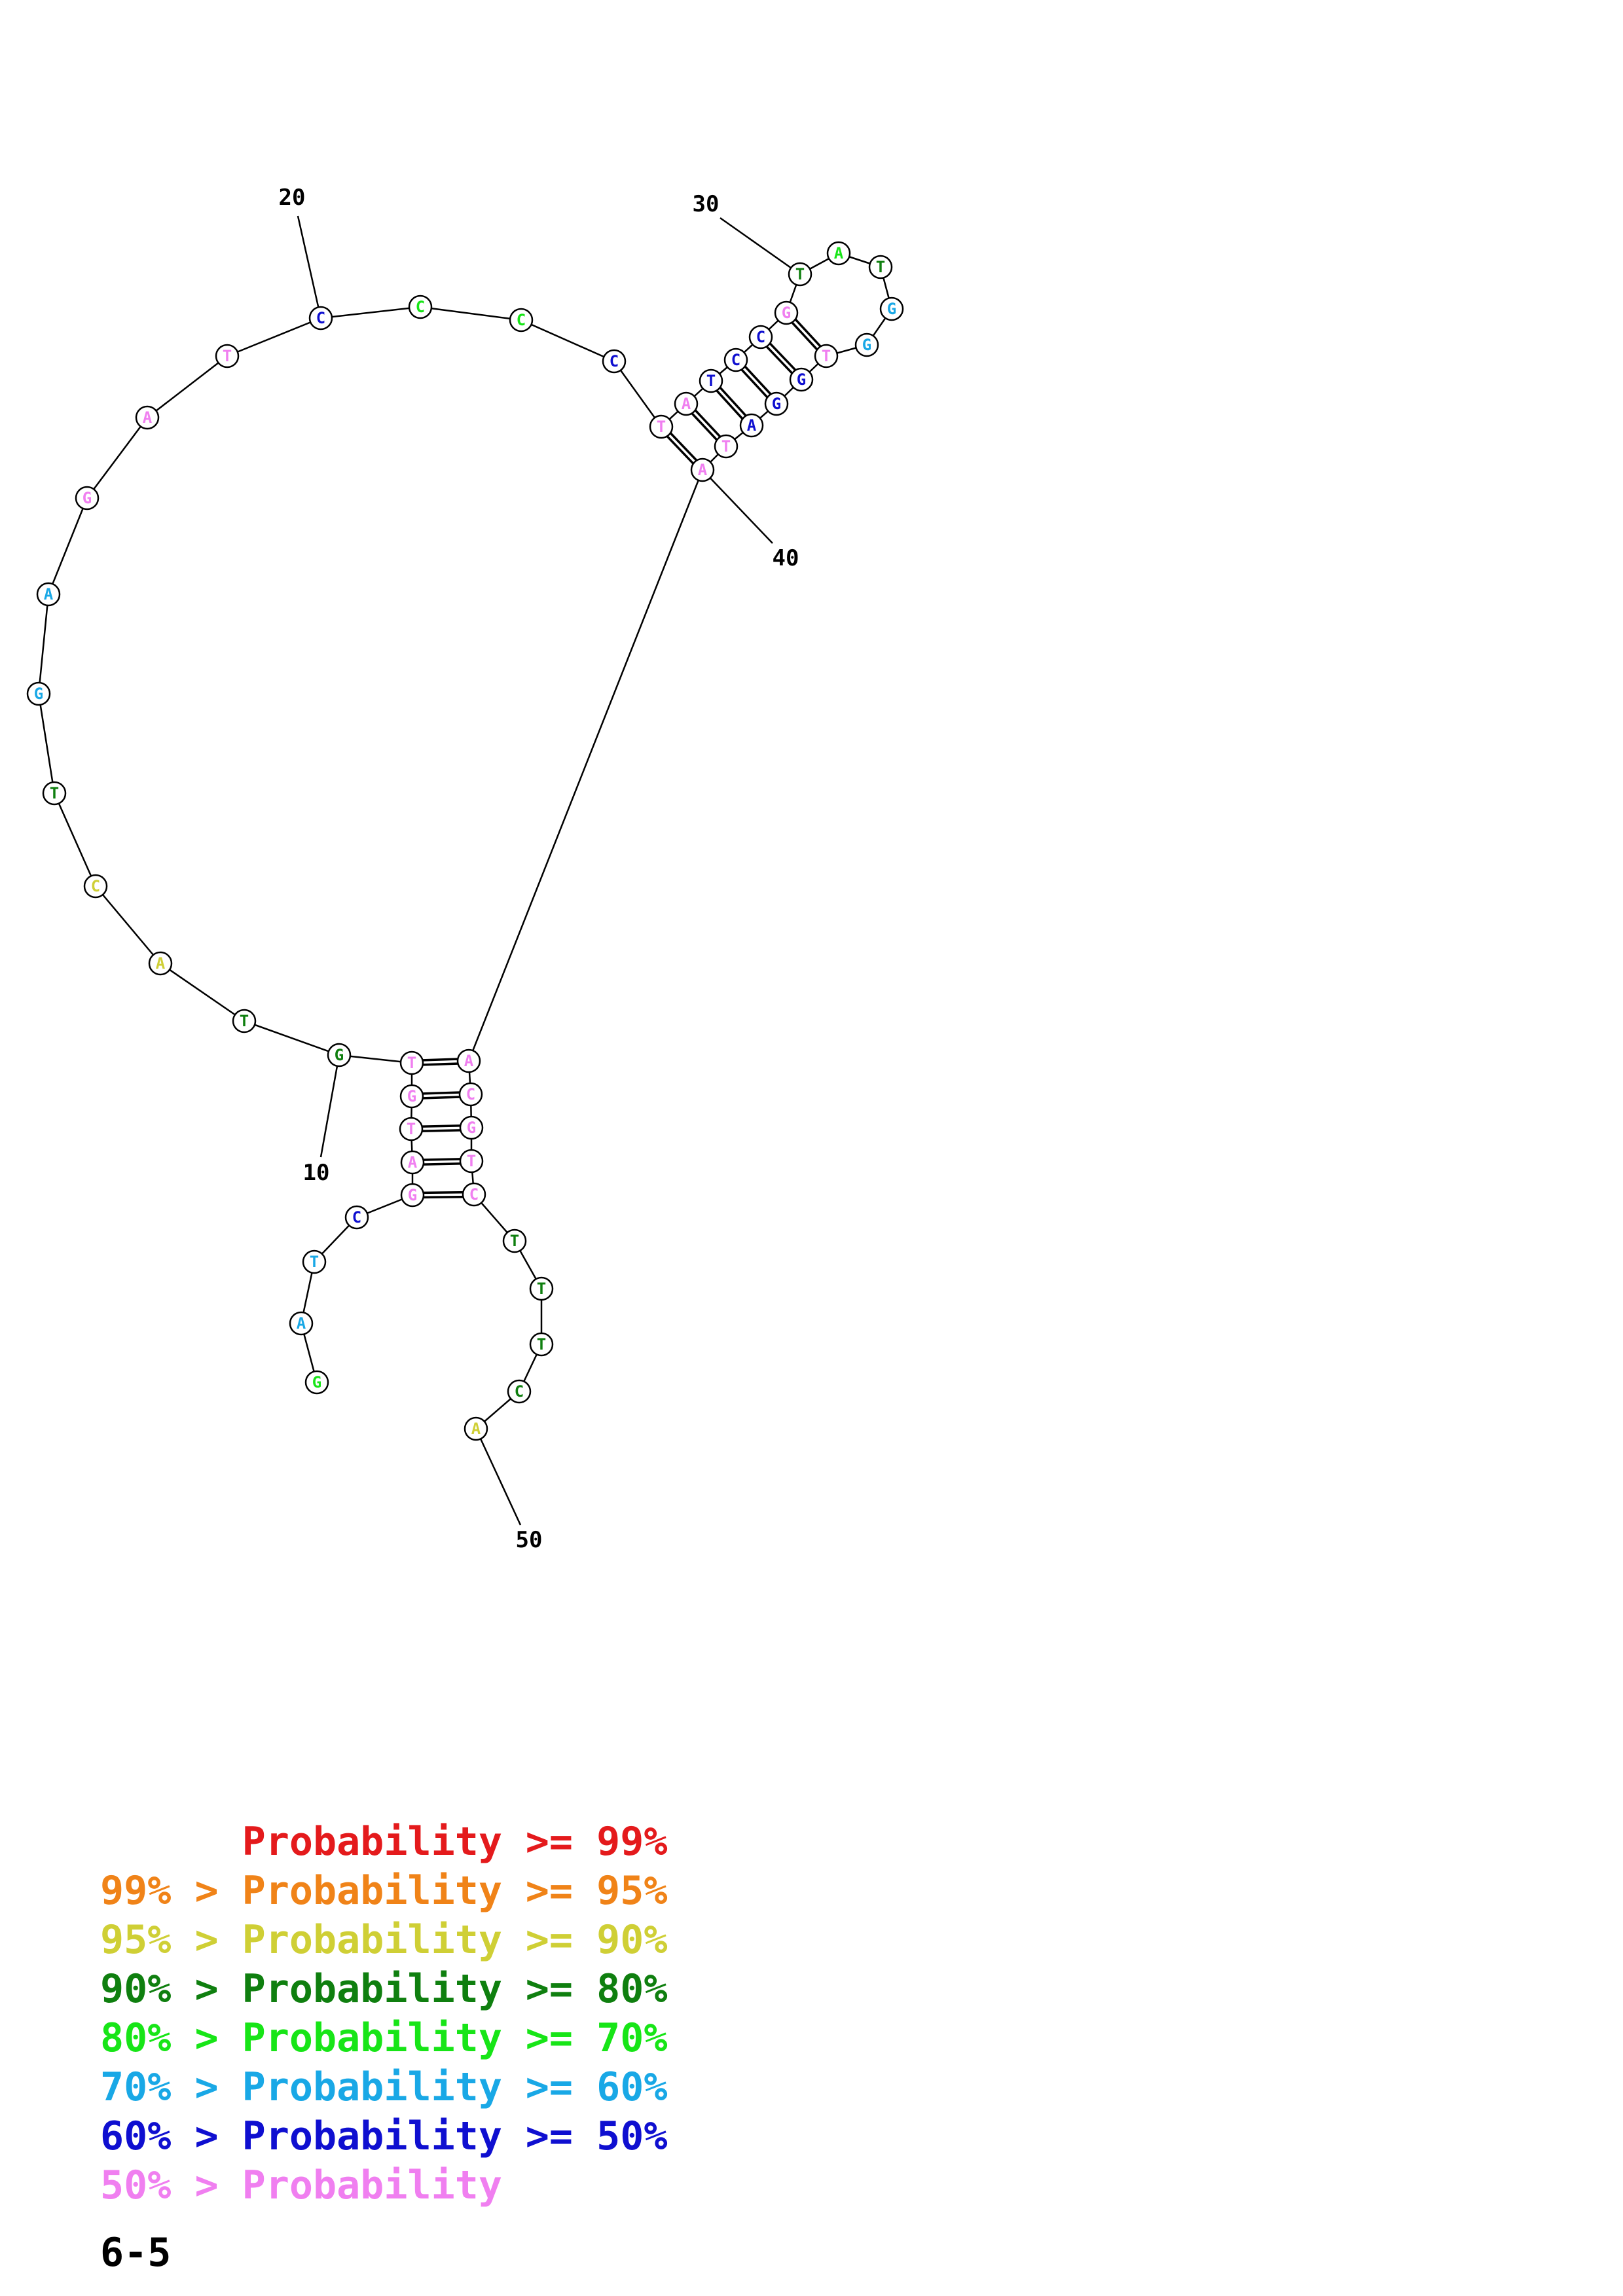 This screenshot has height=2296, width=1623. Describe the element at coordinates (597, 2087) in the screenshot. I see `legend-suffix: >= 60%` at that location.